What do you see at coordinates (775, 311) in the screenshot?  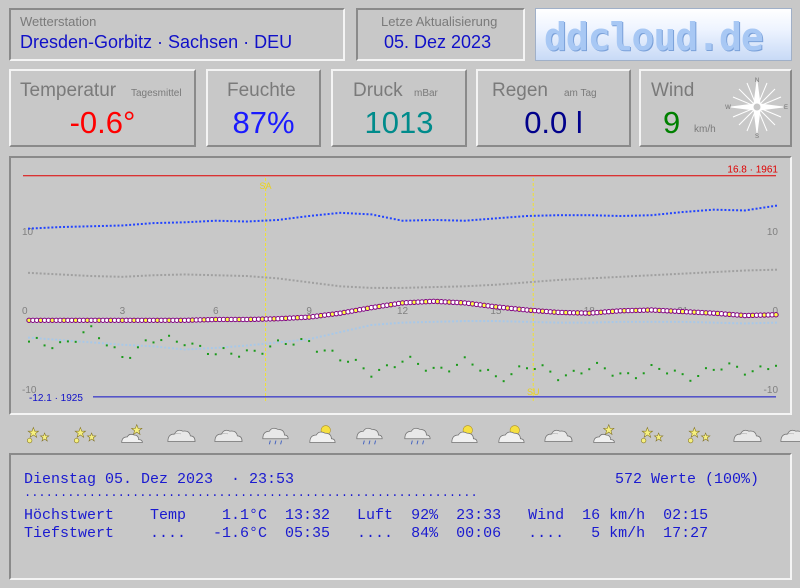 I see `y-tick-right: 0` at bounding box center [775, 311].